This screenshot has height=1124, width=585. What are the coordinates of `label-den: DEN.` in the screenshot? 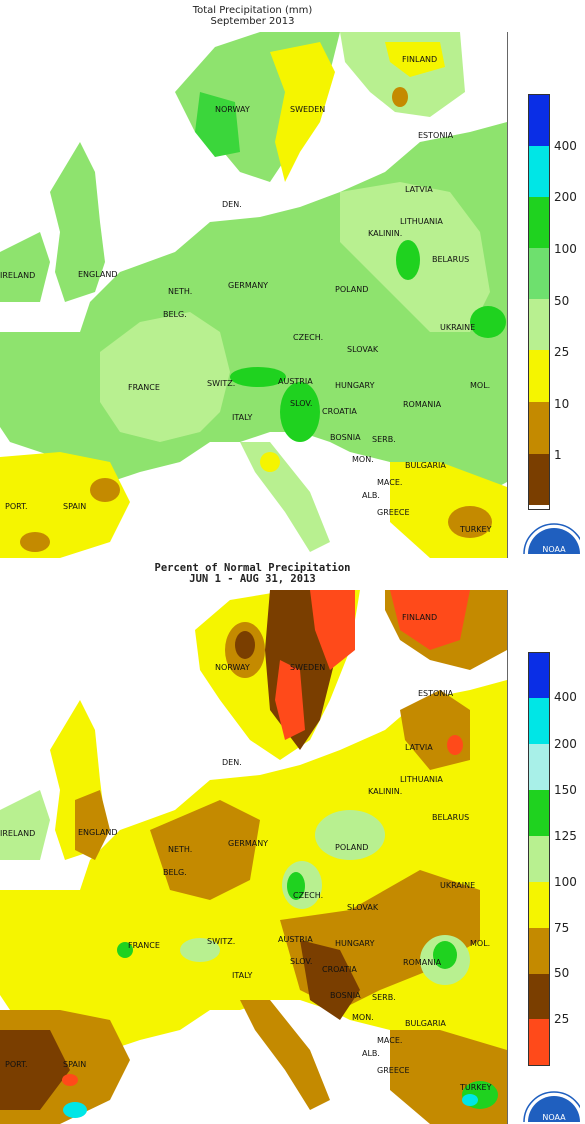 It's located at (232, 762).